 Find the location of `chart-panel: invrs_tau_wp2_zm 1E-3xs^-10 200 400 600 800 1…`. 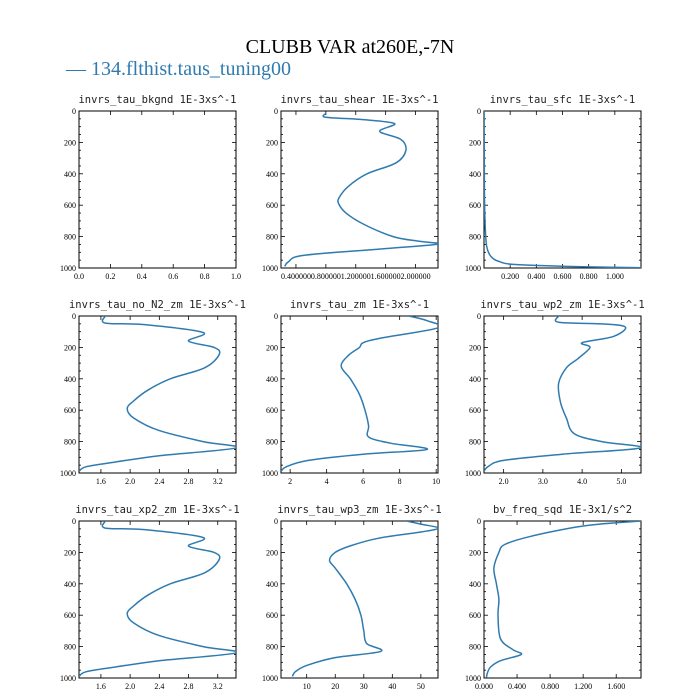

chart-panel: invrs_tau_wp2_zm 1E-3xs^-10 200 400 600 800 1… is located at coordinates (555, 392).